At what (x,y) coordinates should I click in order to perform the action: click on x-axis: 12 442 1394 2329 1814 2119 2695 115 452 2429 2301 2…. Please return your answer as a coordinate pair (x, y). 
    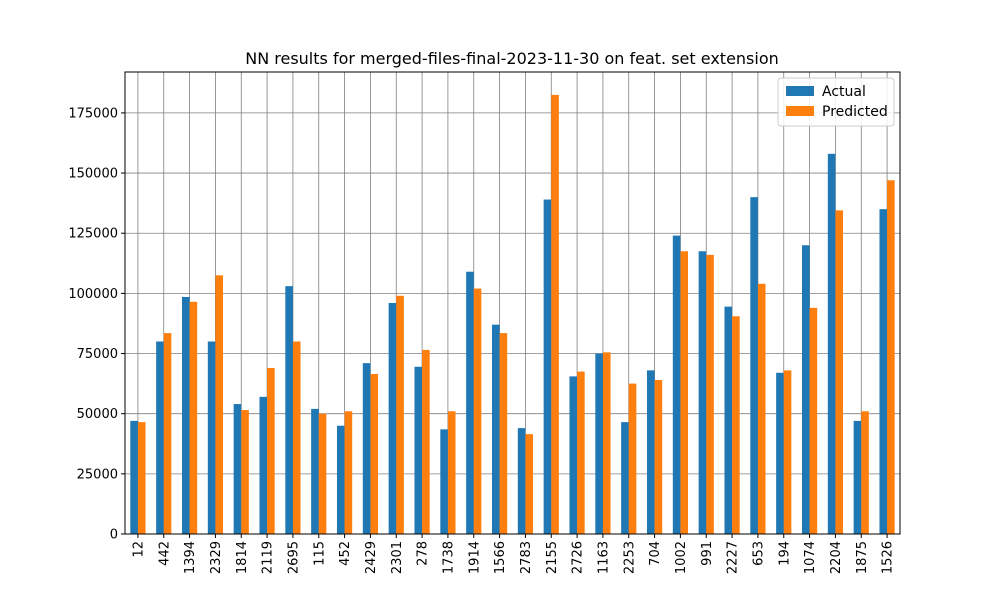
    Looking at the image, I should click on (513, 554).